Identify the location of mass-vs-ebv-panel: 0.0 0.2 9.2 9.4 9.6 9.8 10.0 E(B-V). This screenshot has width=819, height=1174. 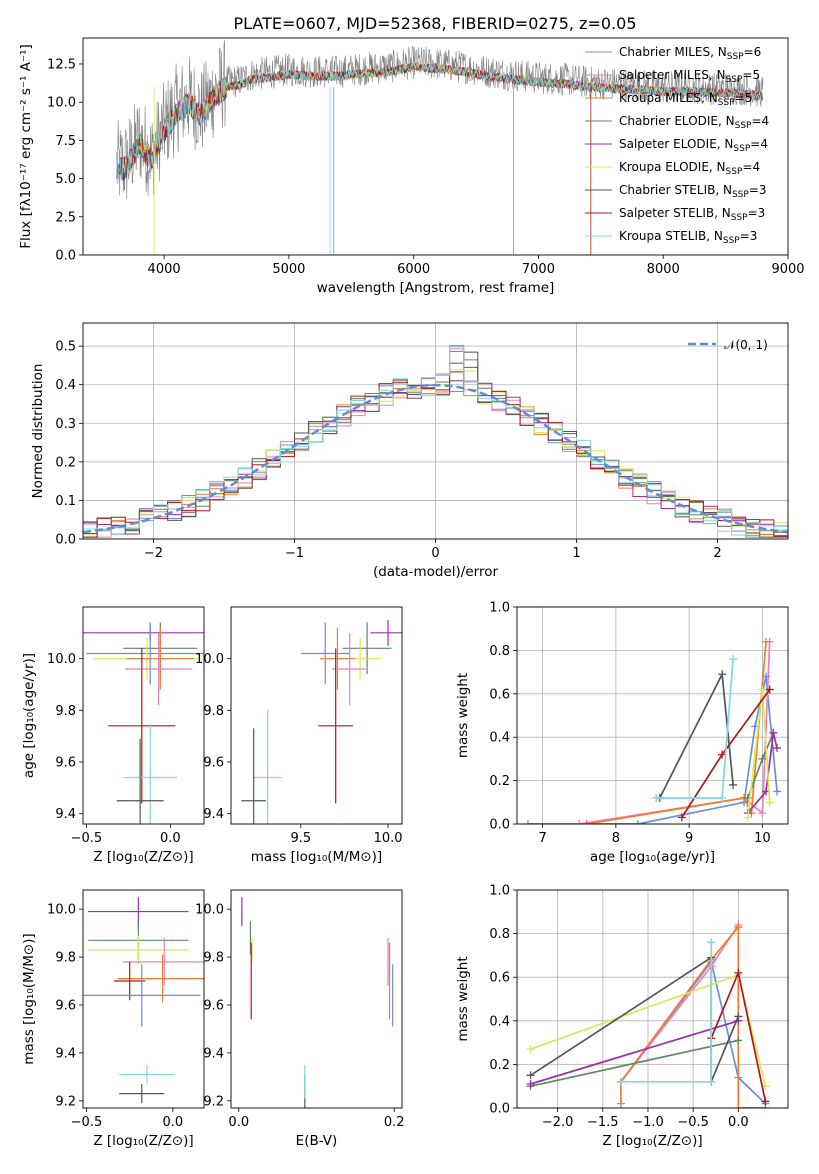
(300, 1019).